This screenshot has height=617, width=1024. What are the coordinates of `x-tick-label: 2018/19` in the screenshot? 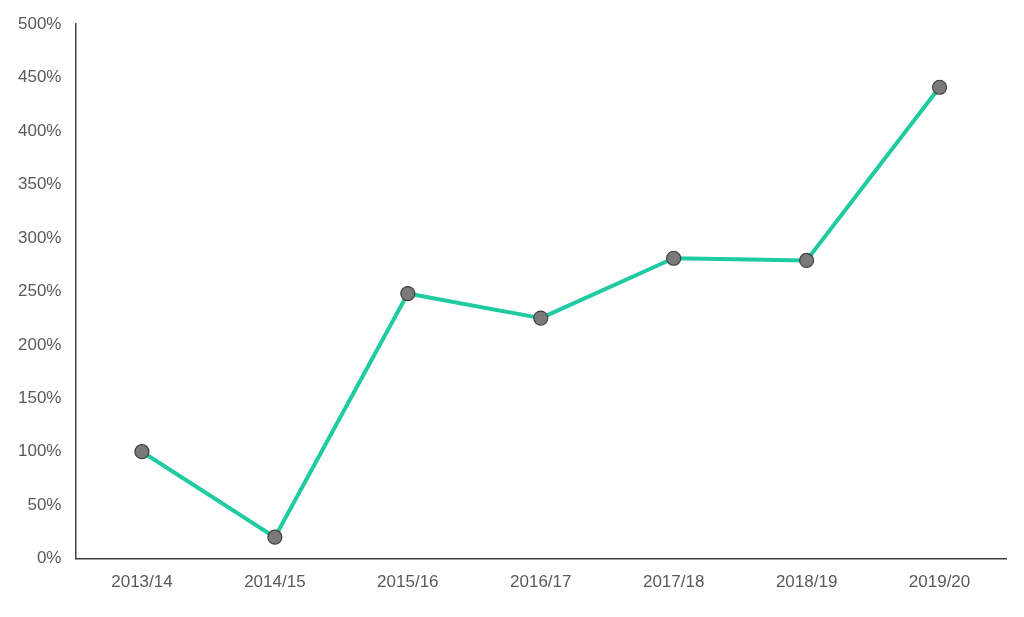 It's located at (806, 582).